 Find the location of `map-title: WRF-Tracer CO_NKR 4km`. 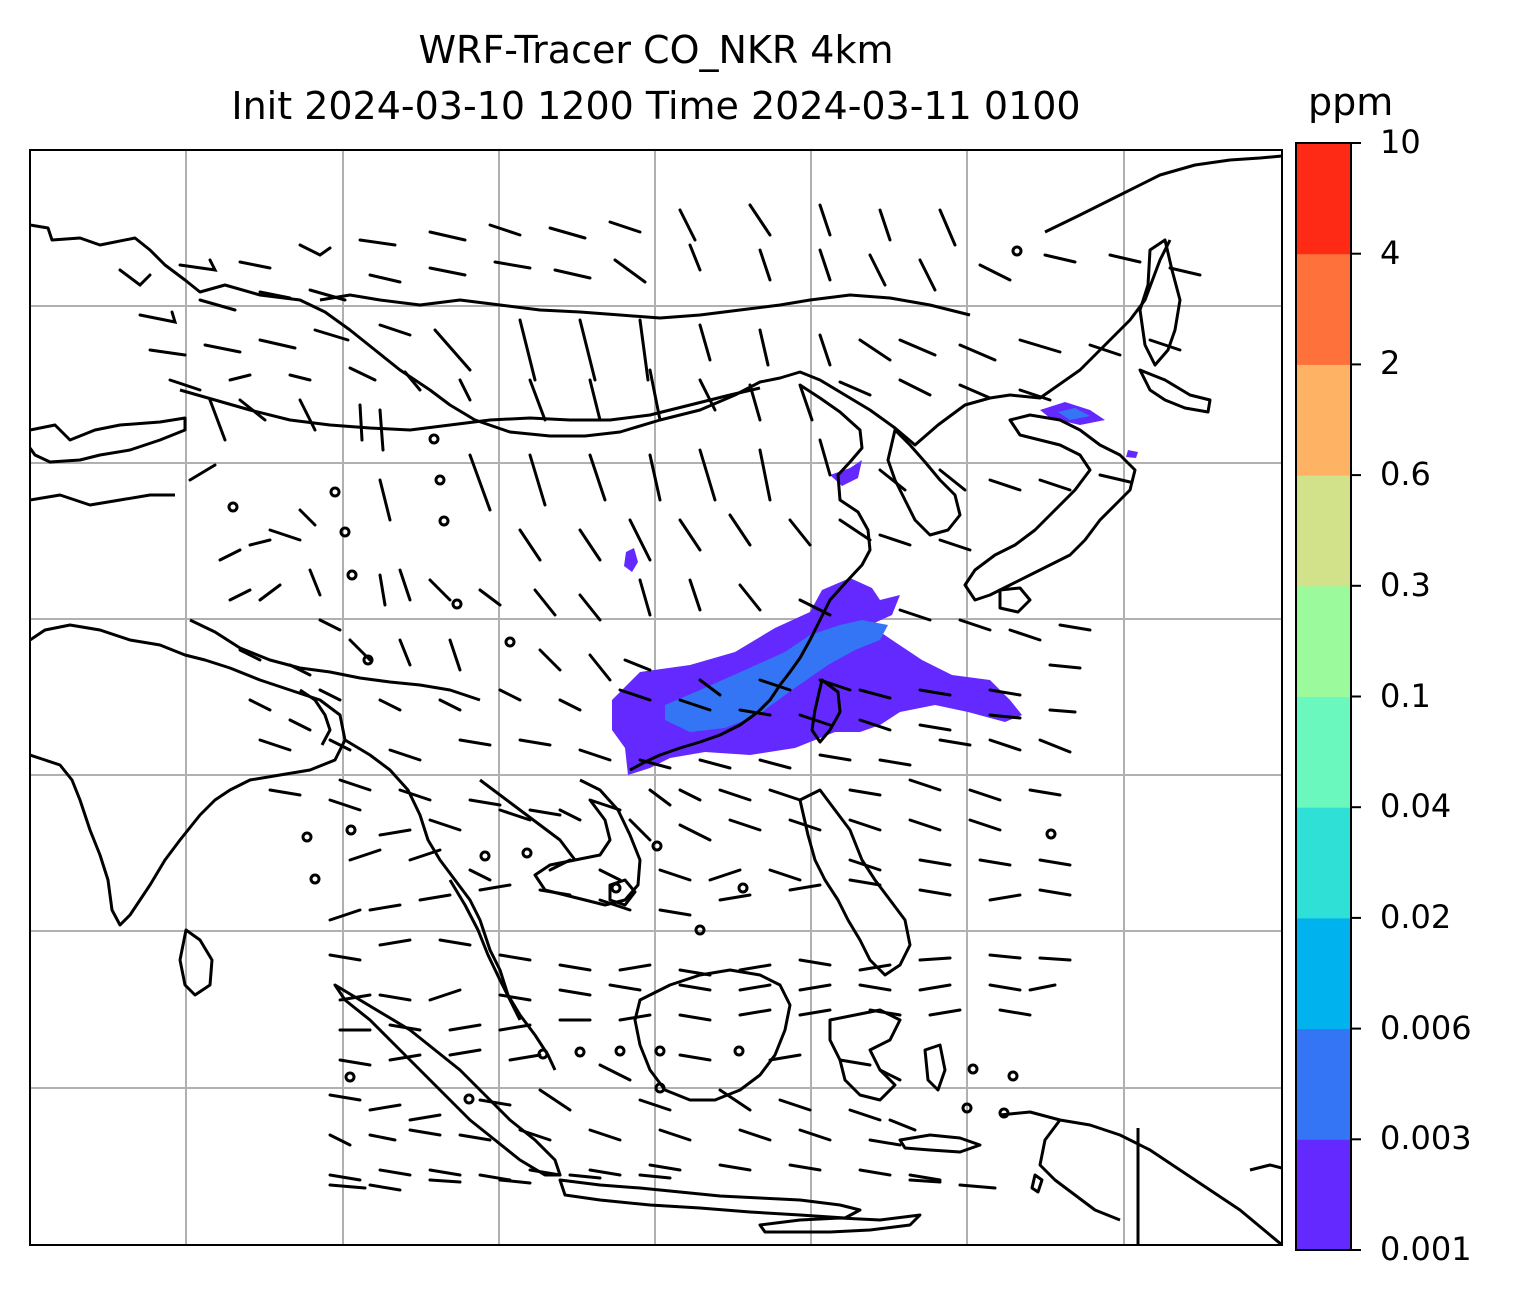

map-title: WRF-Tracer CO_NKR 4km is located at coordinates (656, 50).